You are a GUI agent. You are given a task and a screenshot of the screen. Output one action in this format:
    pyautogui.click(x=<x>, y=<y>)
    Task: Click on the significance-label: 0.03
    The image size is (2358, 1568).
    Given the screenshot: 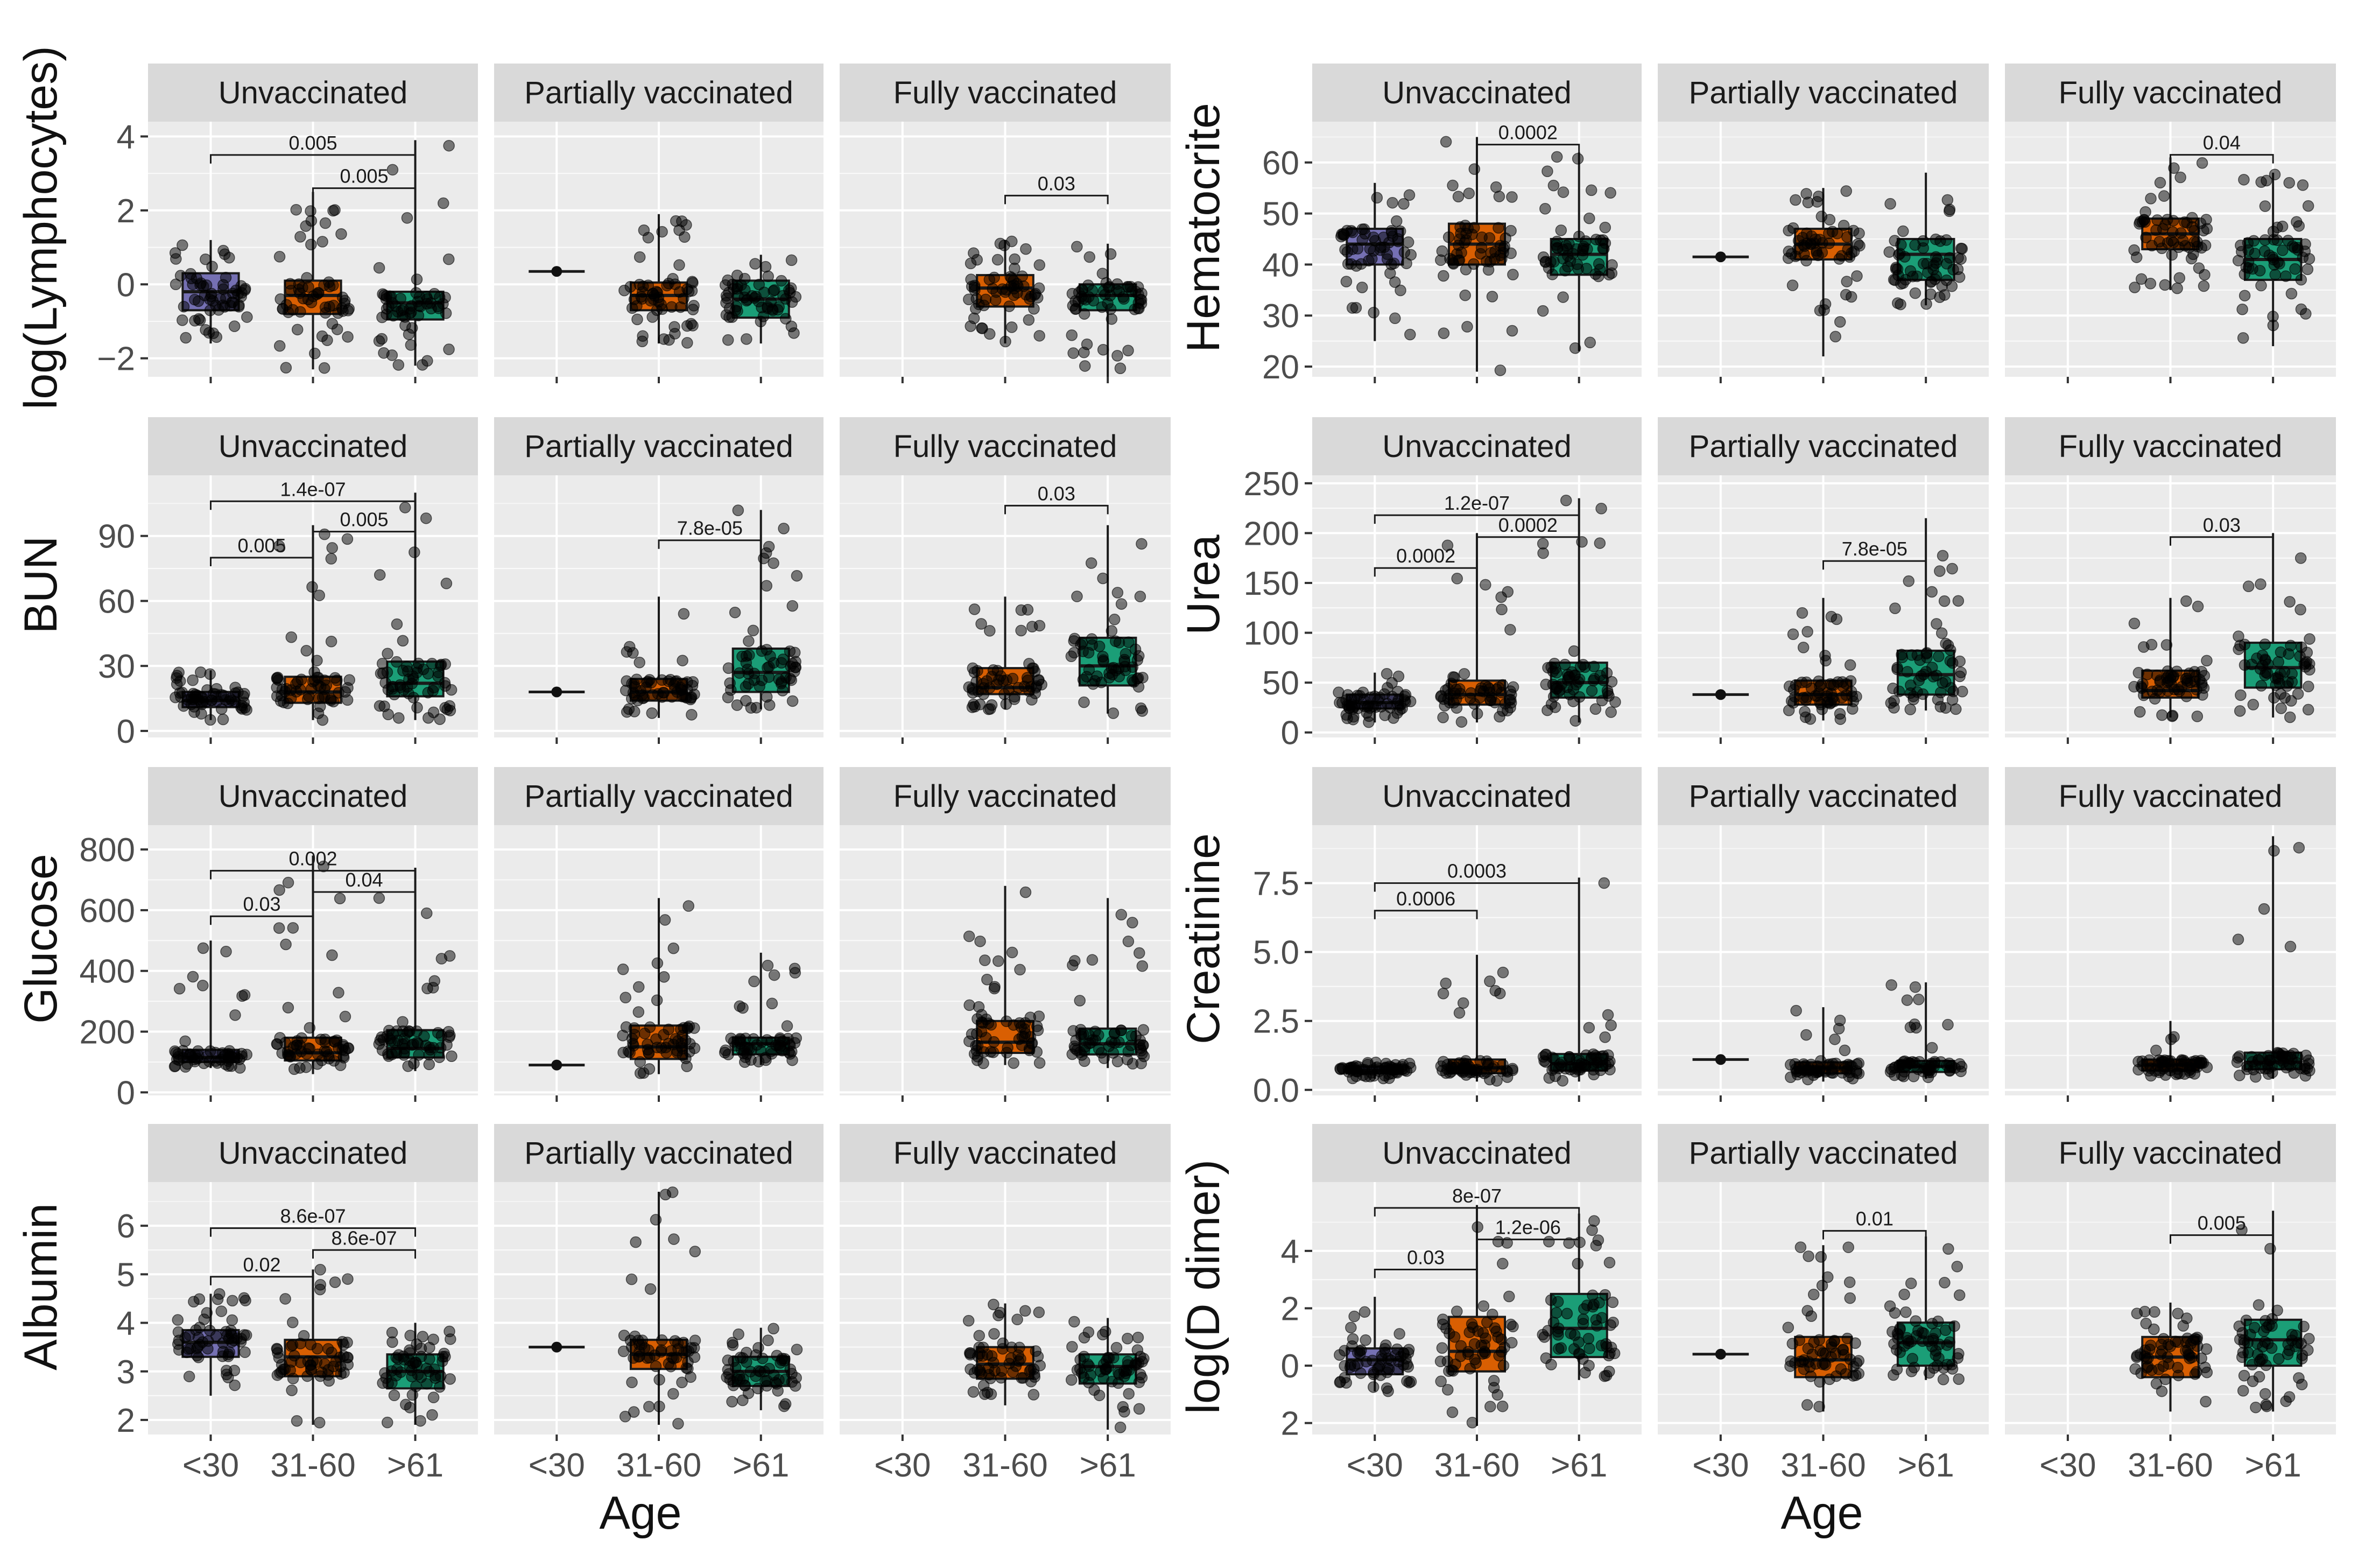 What is the action you would take?
    pyautogui.click(x=1426, y=1258)
    